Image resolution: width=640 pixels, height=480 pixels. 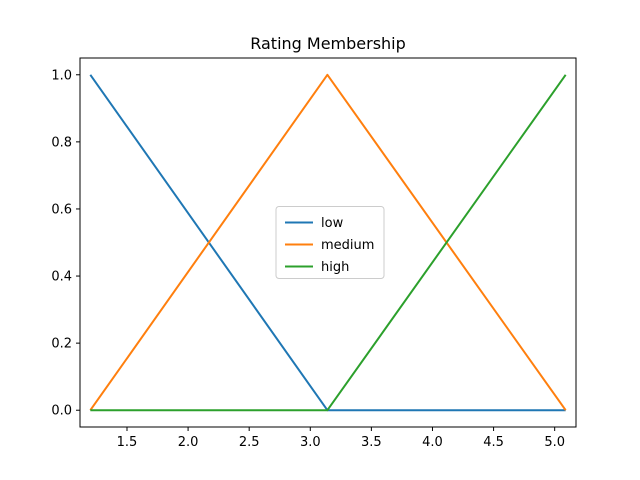 What do you see at coordinates (61, 344) in the screenshot?
I see `y-tick-label: 0.2` at bounding box center [61, 344].